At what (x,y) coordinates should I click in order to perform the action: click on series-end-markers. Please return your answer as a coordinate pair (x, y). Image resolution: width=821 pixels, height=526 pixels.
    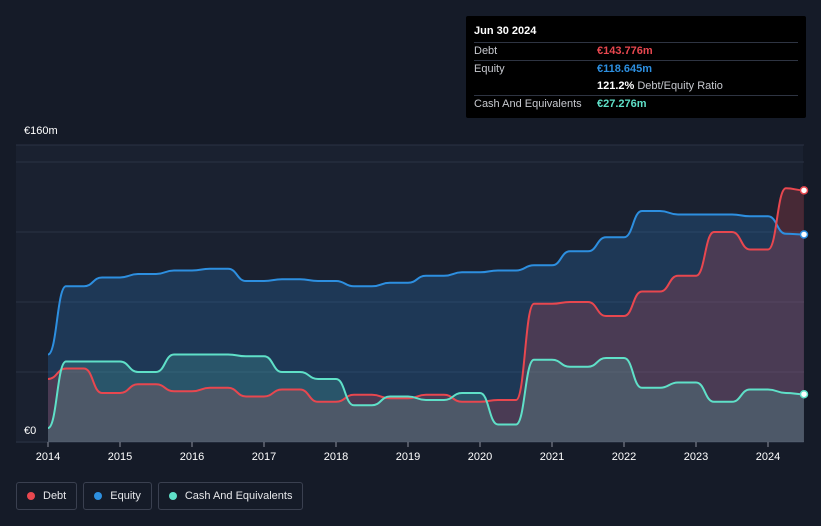
    Looking at the image, I should click on (804, 292).